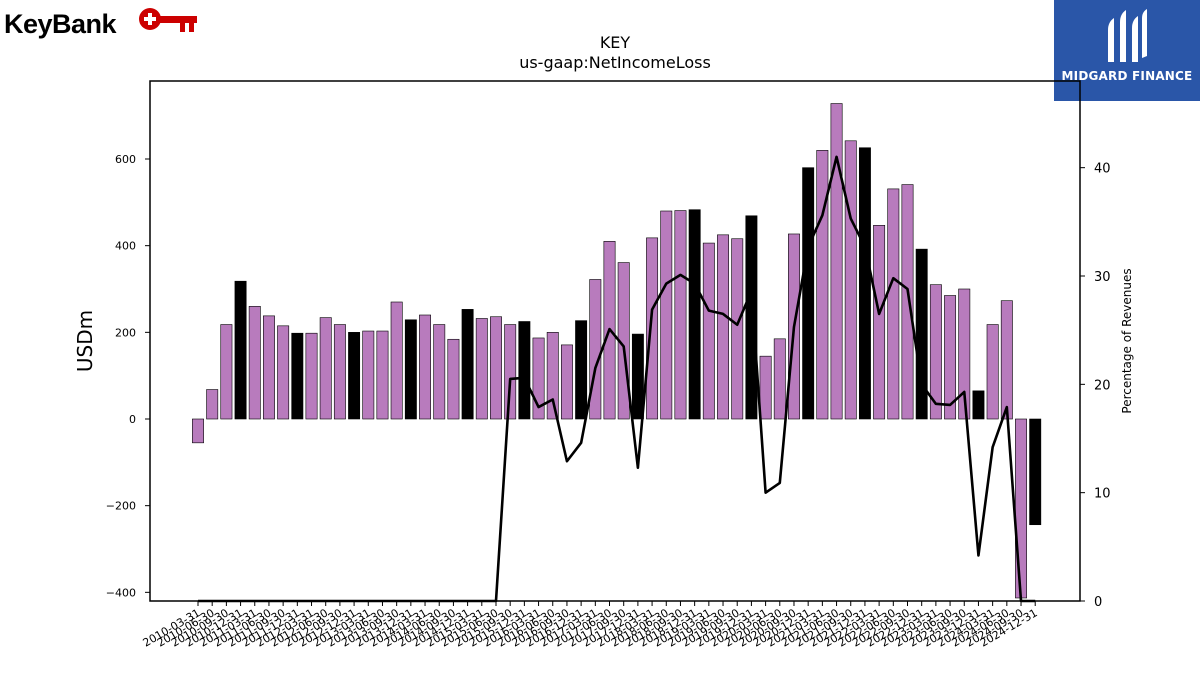 This screenshot has width=1200, height=675. What do you see at coordinates (125, 246) in the screenshot?
I see `y-tick-label: 400` at bounding box center [125, 246].